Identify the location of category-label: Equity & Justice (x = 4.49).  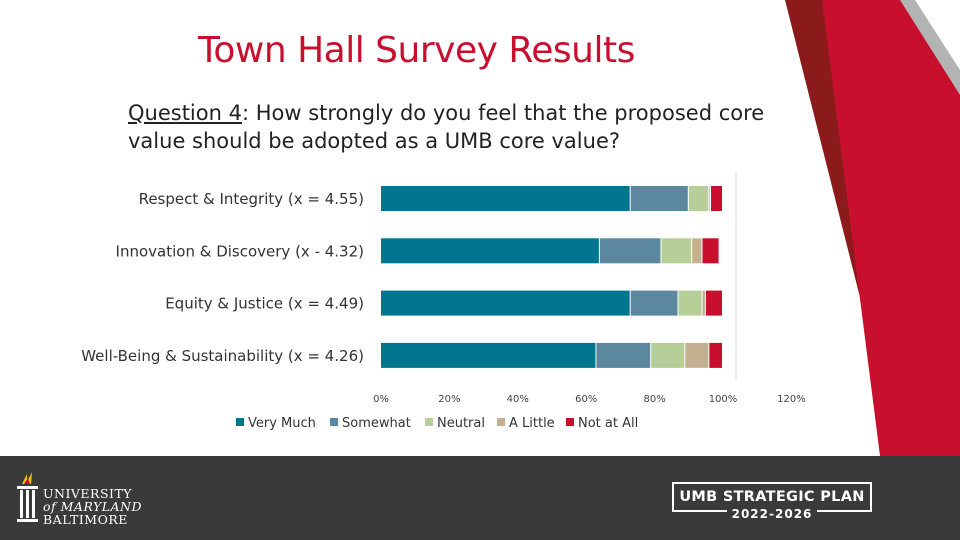
(264, 304).